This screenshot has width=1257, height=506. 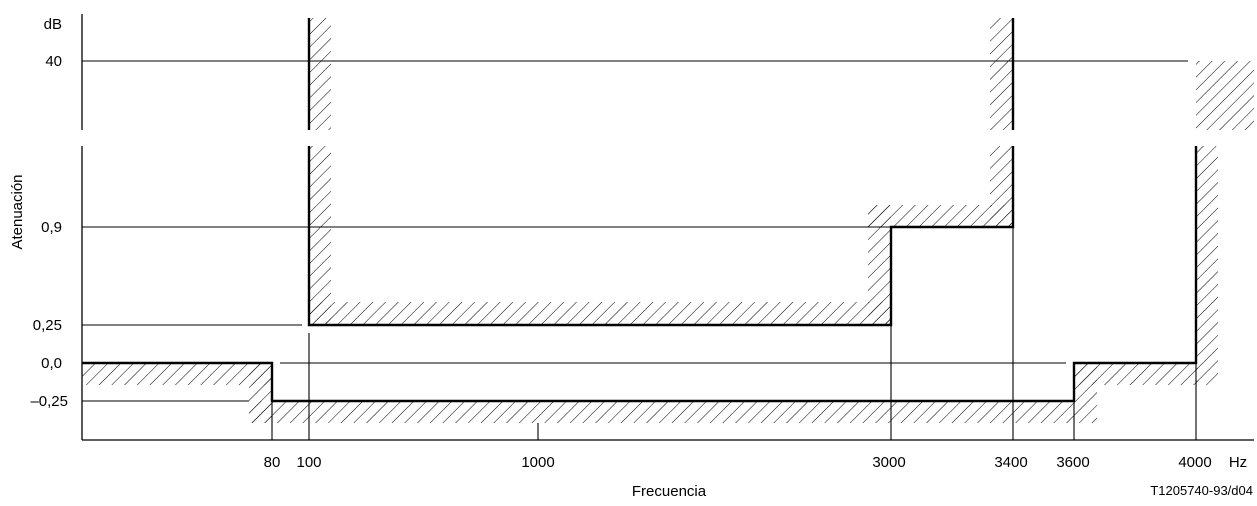 What do you see at coordinates (1072, 462) in the screenshot?
I see `x-tick-label: 3600` at bounding box center [1072, 462].